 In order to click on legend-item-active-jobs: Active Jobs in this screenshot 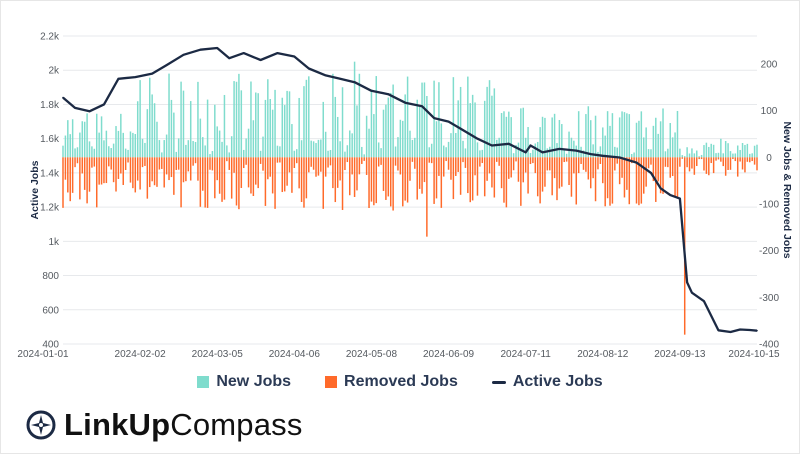, I will do `click(547, 382)`.